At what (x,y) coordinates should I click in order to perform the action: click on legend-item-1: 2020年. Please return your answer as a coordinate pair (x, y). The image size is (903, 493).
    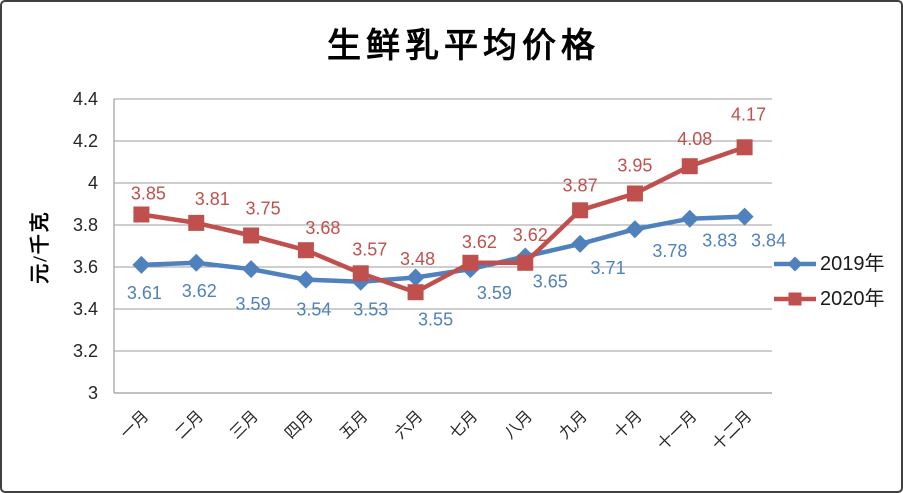
    Looking at the image, I should click on (829, 298).